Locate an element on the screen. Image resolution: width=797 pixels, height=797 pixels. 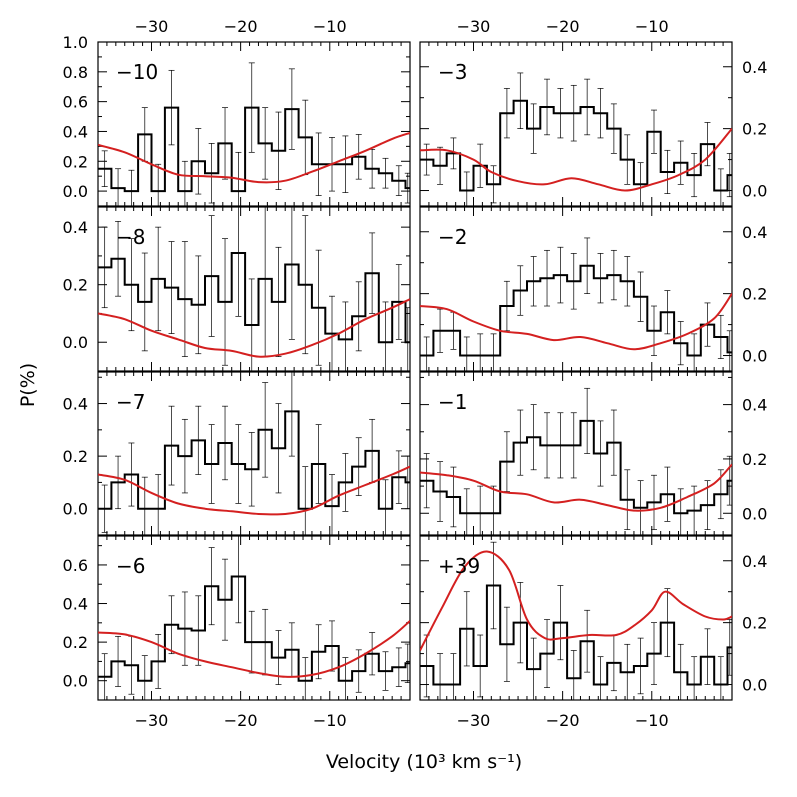
panel-label: −3 is located at coordinates (452, 72).